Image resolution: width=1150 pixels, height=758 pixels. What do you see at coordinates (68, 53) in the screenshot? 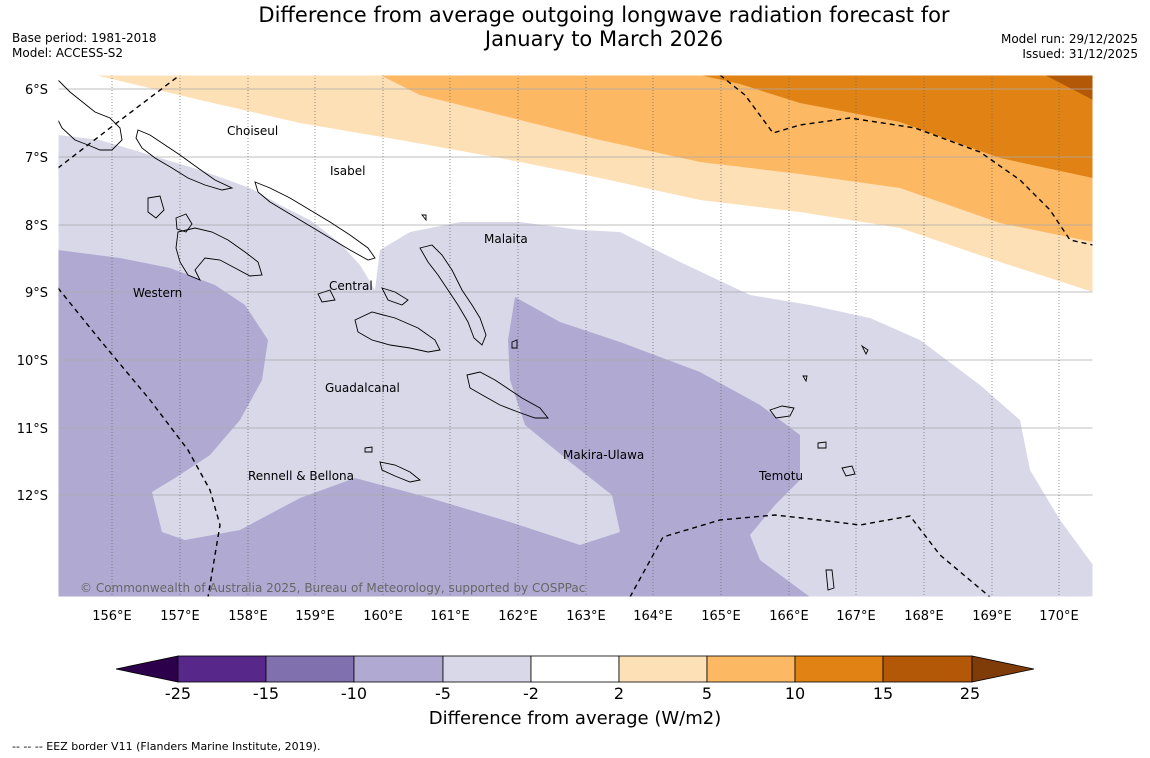
I see `model-name: Model: ACCESS-S2` at bounding box center [68, 53].